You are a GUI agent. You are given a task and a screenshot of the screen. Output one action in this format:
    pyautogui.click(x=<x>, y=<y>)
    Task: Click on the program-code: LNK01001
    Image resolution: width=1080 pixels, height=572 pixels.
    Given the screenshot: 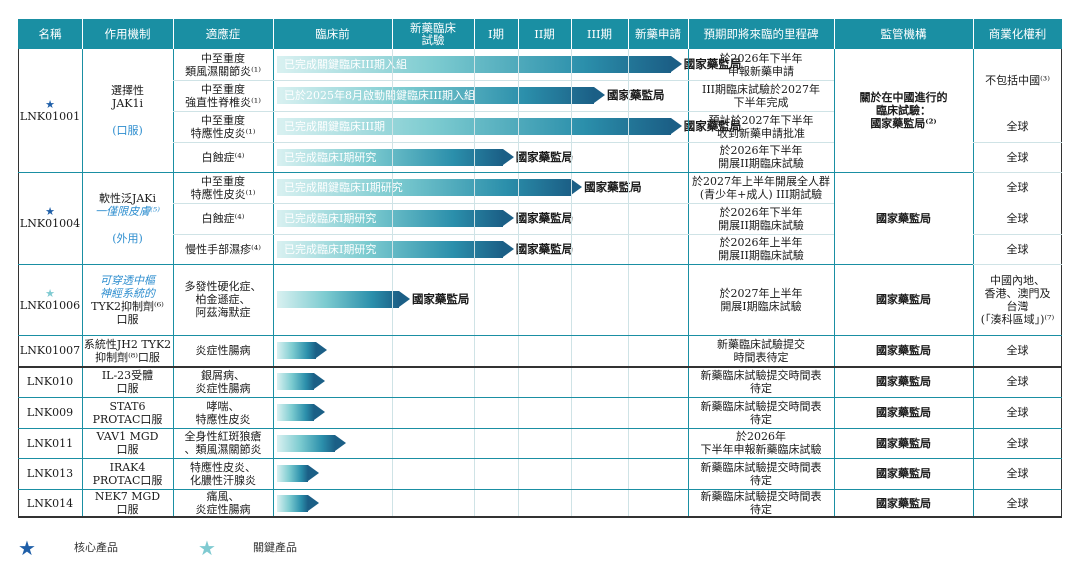 What is the action you would take?
    pyautogui.click(x=50, y=116)
    